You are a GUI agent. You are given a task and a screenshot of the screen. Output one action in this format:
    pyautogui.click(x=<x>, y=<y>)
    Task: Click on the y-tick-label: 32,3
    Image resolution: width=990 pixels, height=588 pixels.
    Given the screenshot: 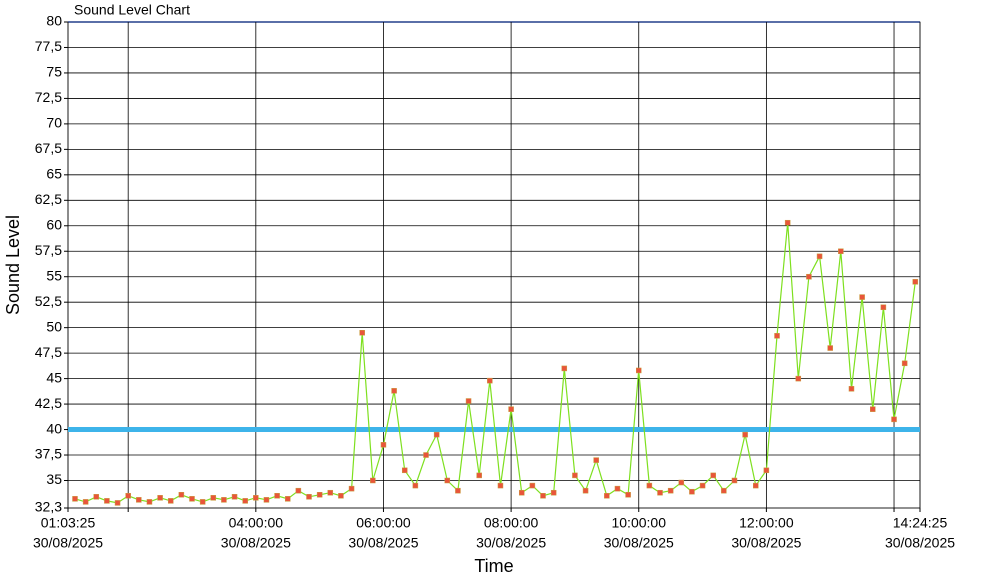 What is the action you would take?
    pyautogui.click(x=48, y=507)
    